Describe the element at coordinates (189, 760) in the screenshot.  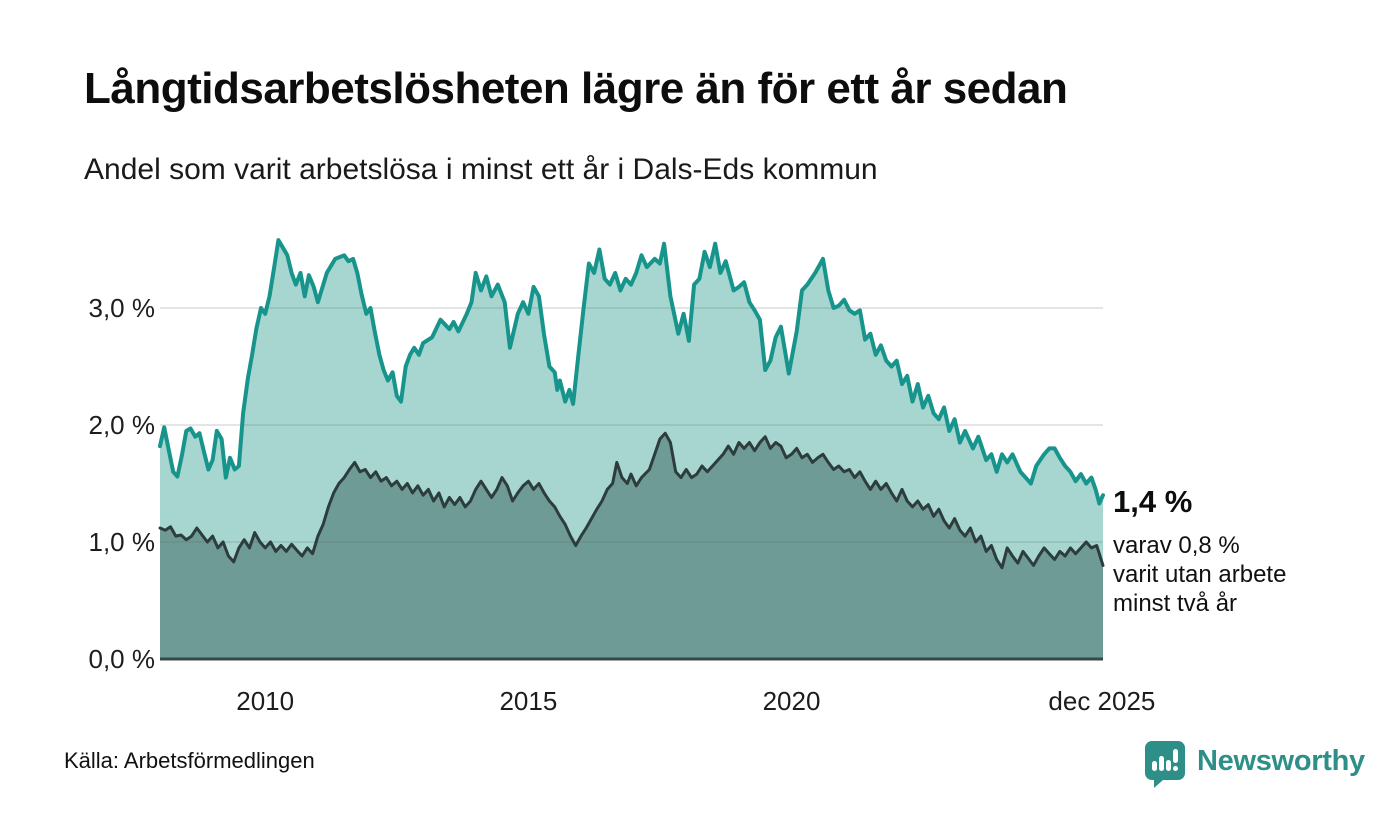
I see `source-label: Källa: Arbetsförmedlingen` at that location.